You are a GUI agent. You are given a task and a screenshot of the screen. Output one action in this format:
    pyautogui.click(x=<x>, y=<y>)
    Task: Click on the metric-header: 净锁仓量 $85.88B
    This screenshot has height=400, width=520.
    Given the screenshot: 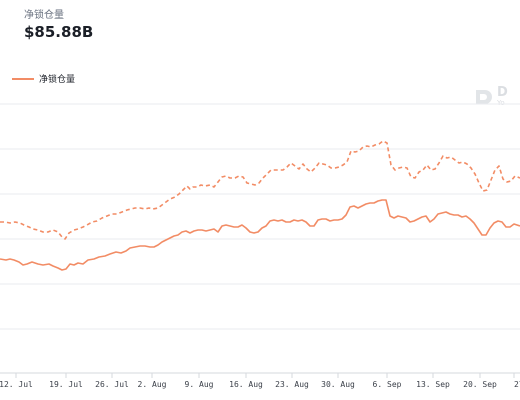 What is the action you would take?
    pyautogui.click(x=58, y=25)
    